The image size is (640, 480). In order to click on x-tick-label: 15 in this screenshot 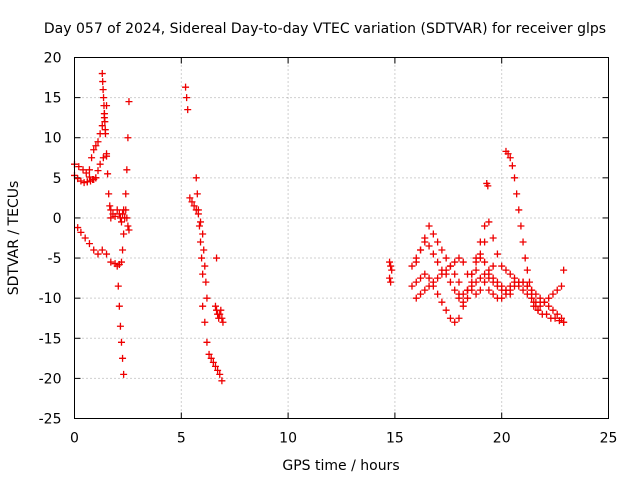, I will do `click(395, 439)`.